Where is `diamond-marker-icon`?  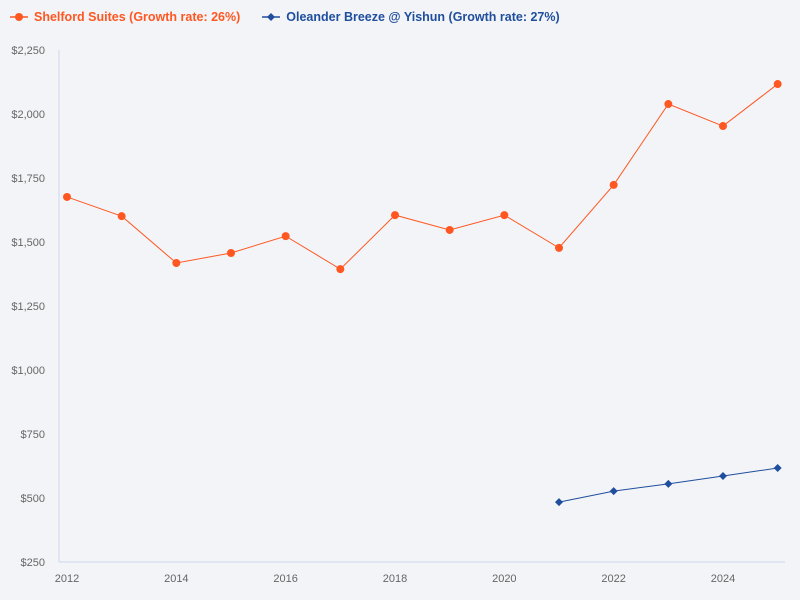
diamond-marker-icon is located at coordinates (271, 17).